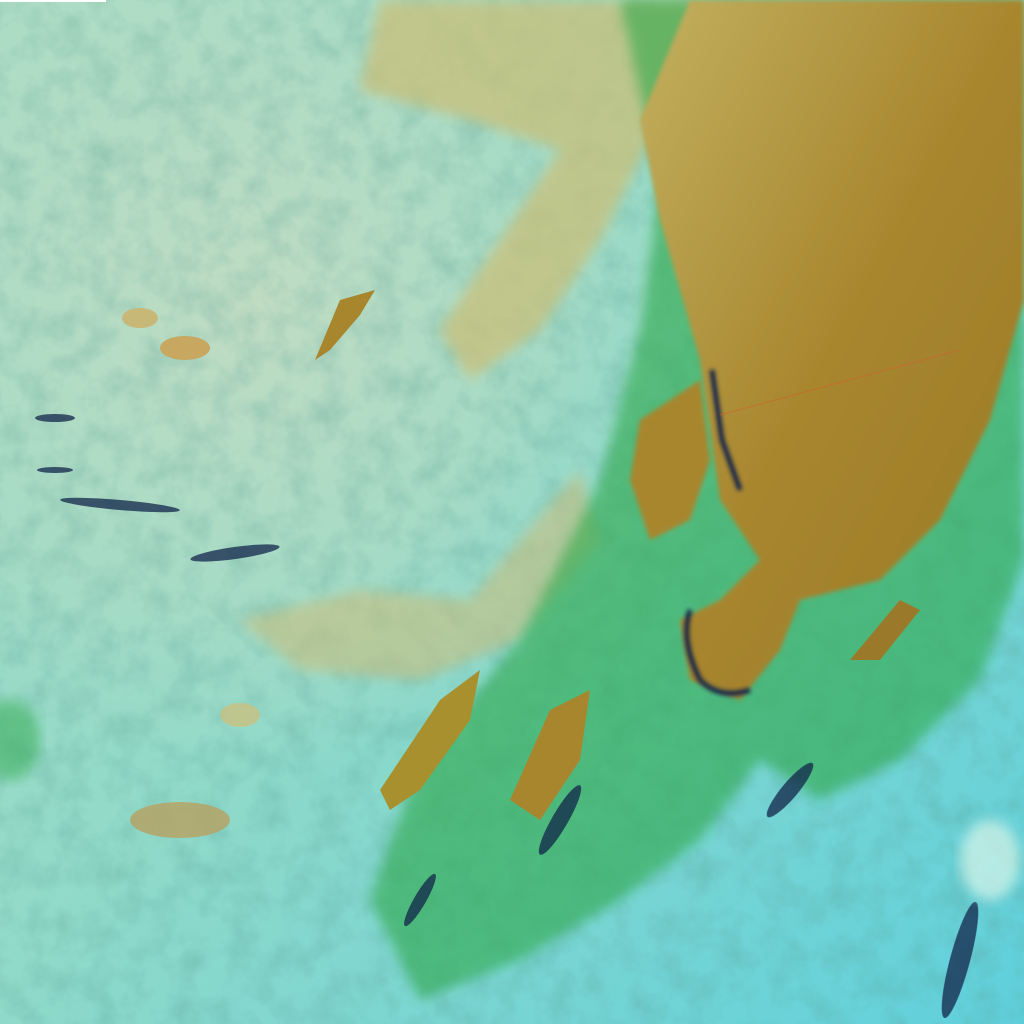  Describe the element at coordinates (420, 575) in the screenshot. I see `mid-cloud-patch` at that location.